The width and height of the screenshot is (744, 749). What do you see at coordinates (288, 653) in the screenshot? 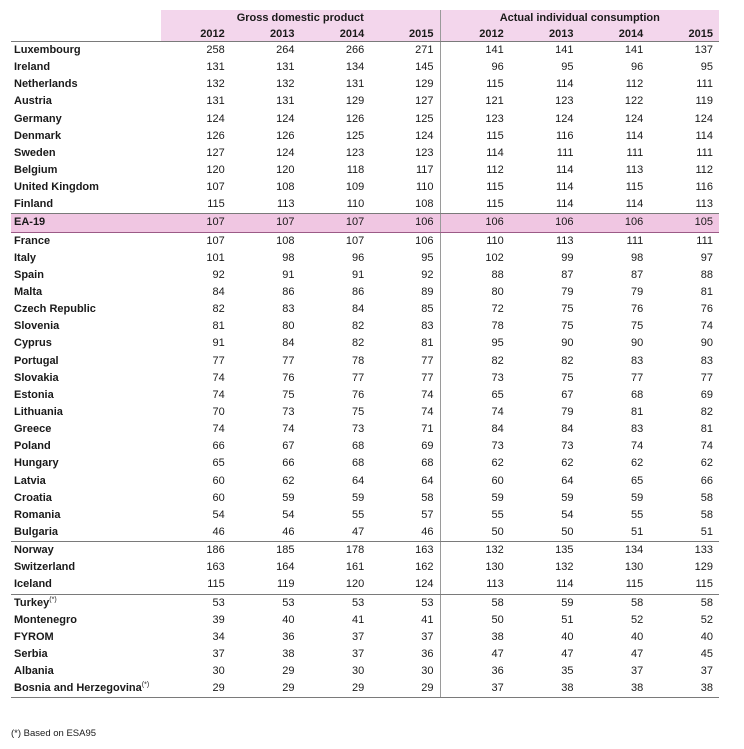
I see `gdp-value-cell: 38` at bounding box center [288, 653].